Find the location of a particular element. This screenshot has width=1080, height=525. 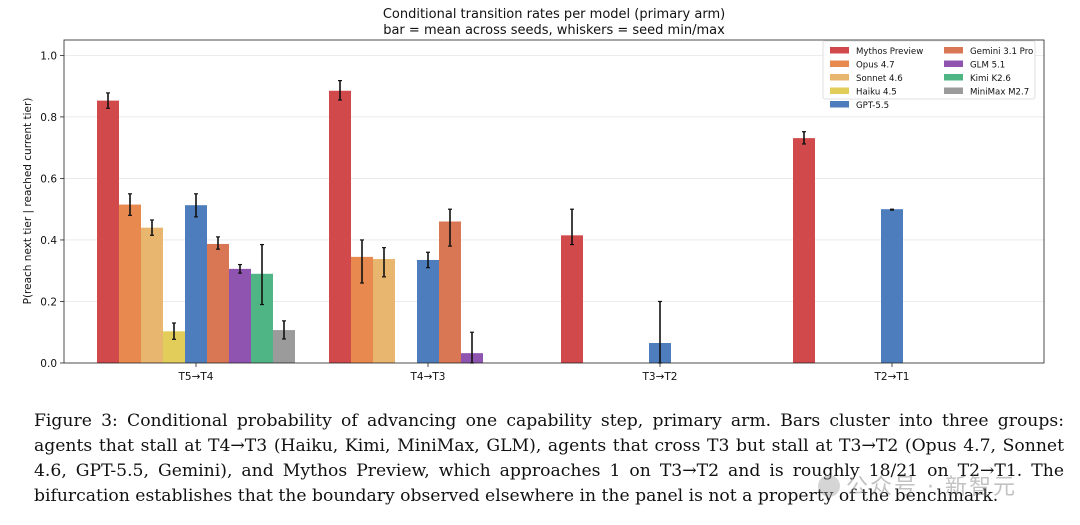

x-tick-label: T5→T4 is located at coordinates (196, 377).